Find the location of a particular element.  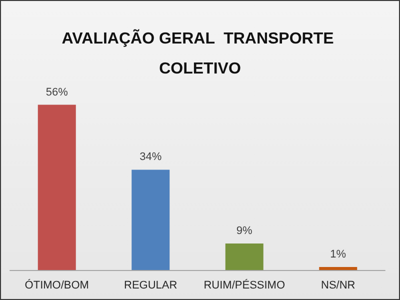

data-label: 9% is located at coordinates (244, 230).